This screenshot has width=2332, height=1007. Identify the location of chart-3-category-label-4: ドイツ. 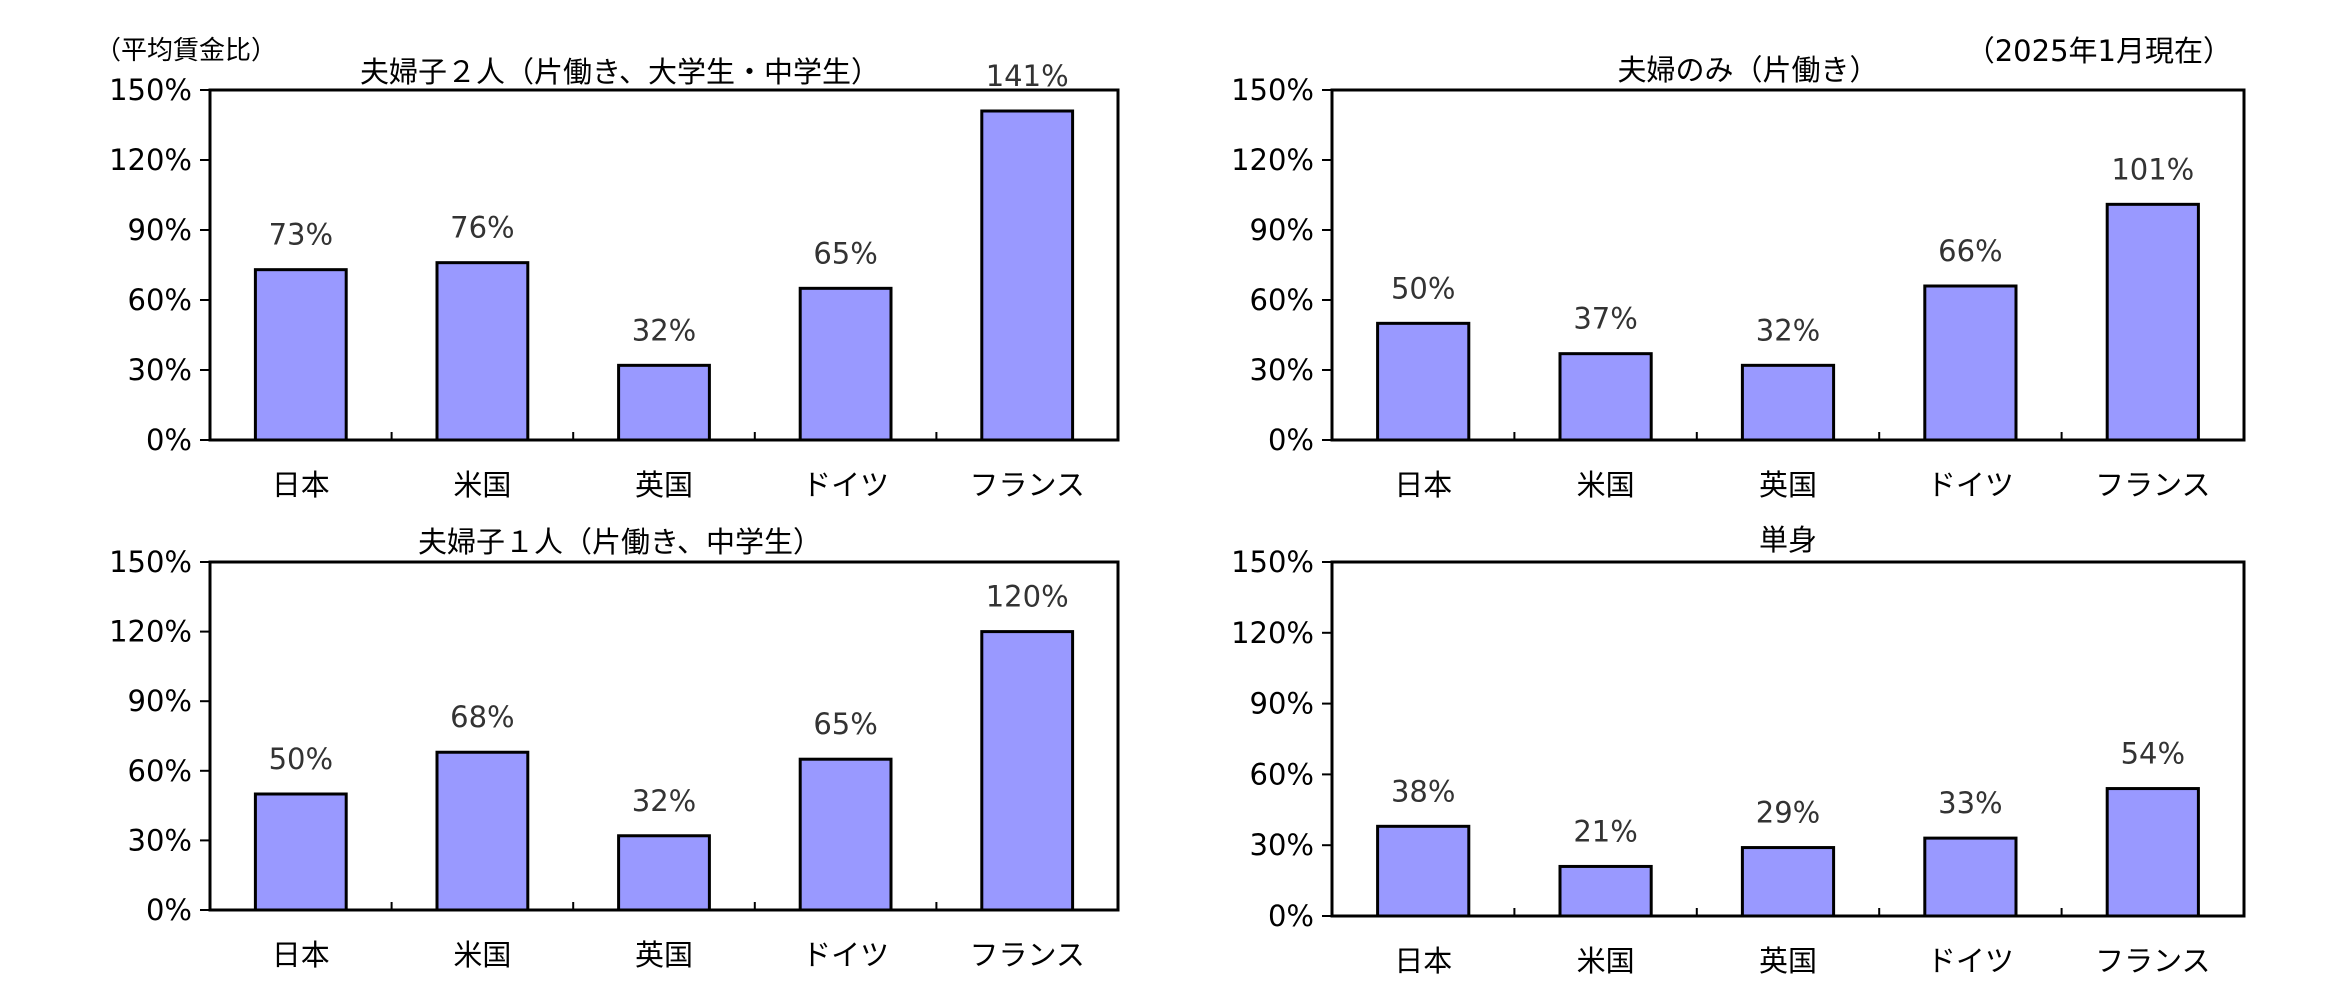
(845, 955).